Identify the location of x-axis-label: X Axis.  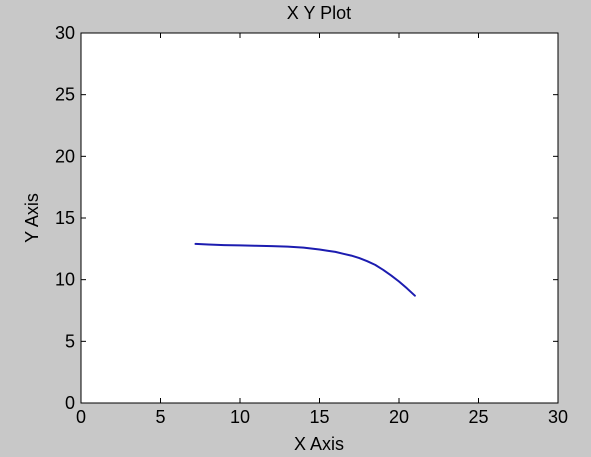
(319, 443).